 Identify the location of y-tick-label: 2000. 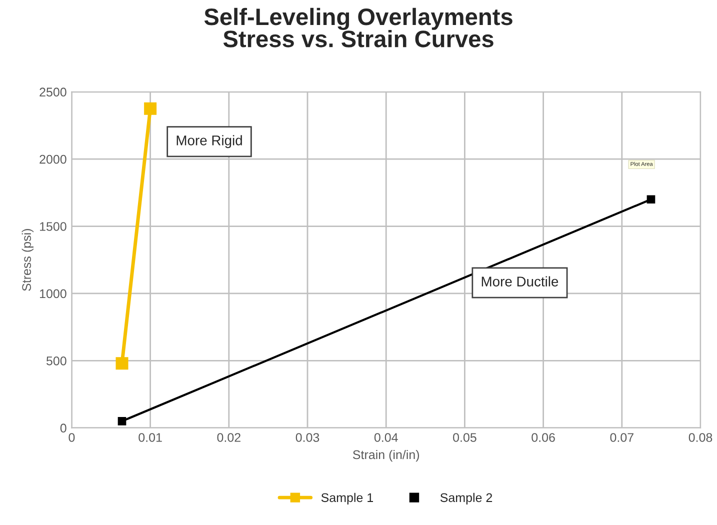
(53, 159).